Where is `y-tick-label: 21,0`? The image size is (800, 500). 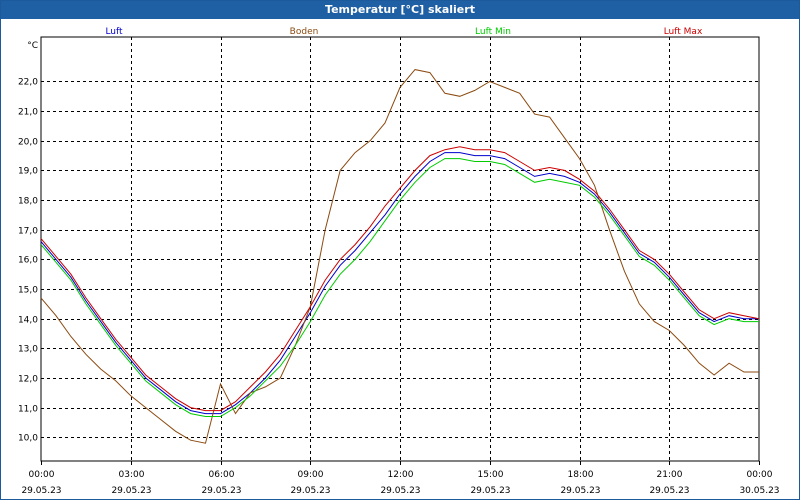
y-tick-label: 21,0 is located at coordinates (28, 113).